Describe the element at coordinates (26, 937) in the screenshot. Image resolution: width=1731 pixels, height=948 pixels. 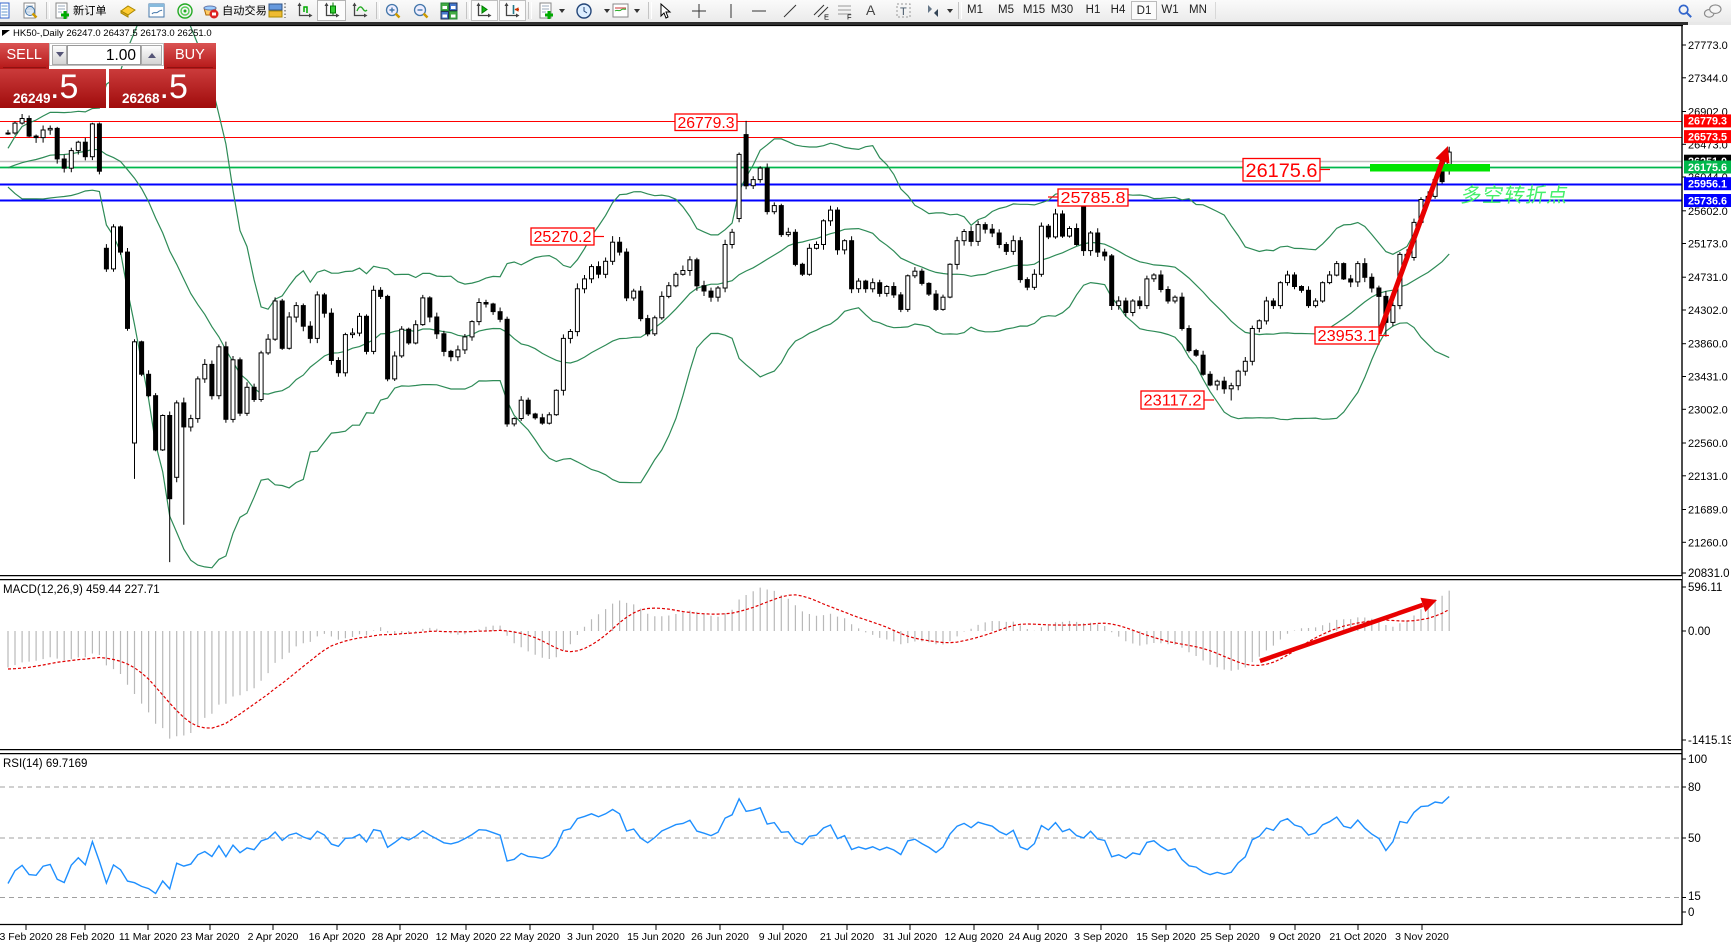
I see `svg-text: 3 Feb 2020` at that location.